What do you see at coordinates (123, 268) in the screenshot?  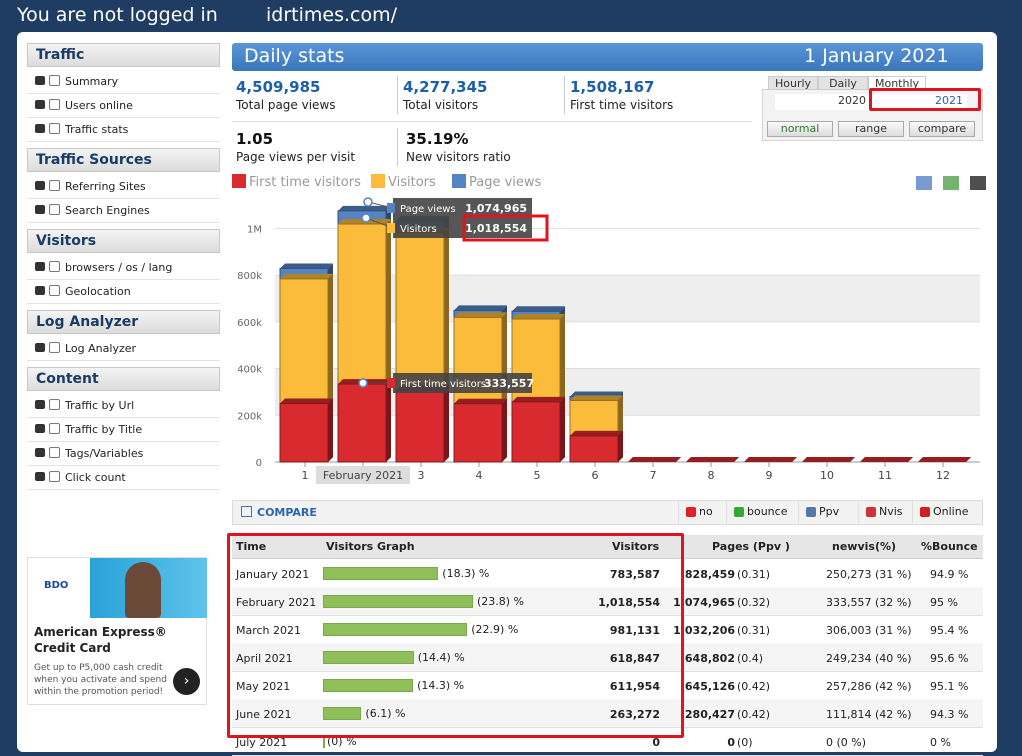 I see `sidebar-item: browsers / os / lang` at bounding box center [123, 268].